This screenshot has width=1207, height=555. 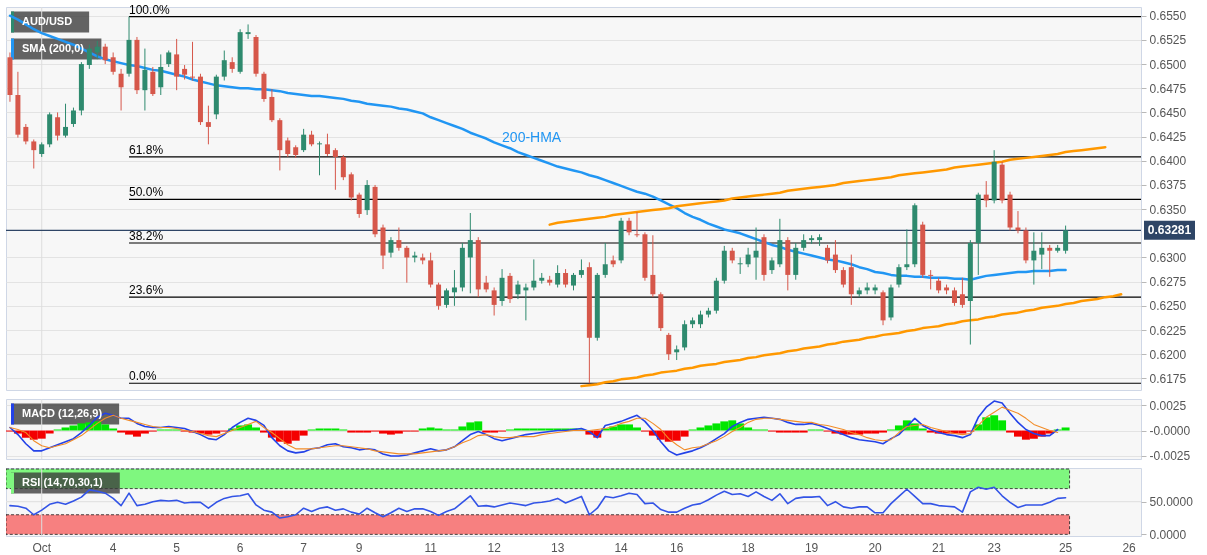 What do you see at coordinates (146, 192) in the screenshot?
I see `annotation: 50.0%` at bounding box center [146, 192].